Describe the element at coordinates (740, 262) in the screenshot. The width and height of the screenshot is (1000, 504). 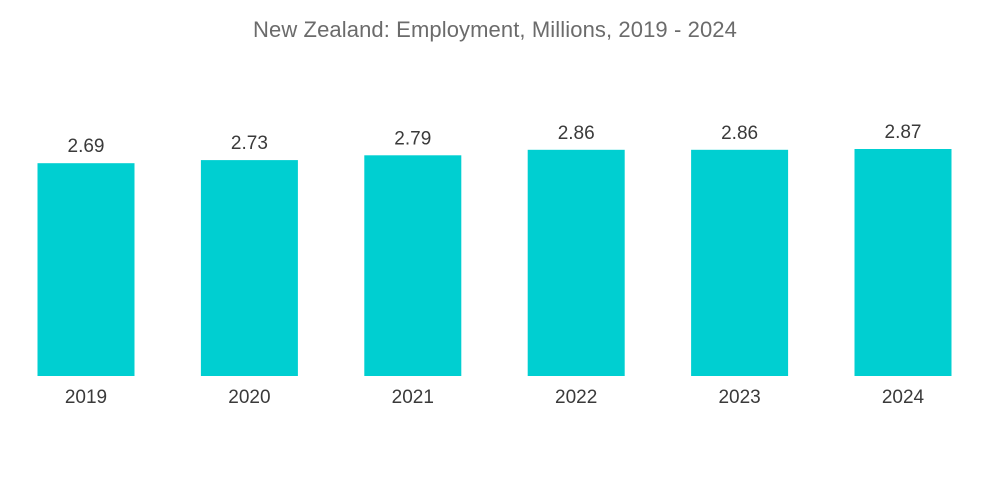
I see `bar-2023` at that location.